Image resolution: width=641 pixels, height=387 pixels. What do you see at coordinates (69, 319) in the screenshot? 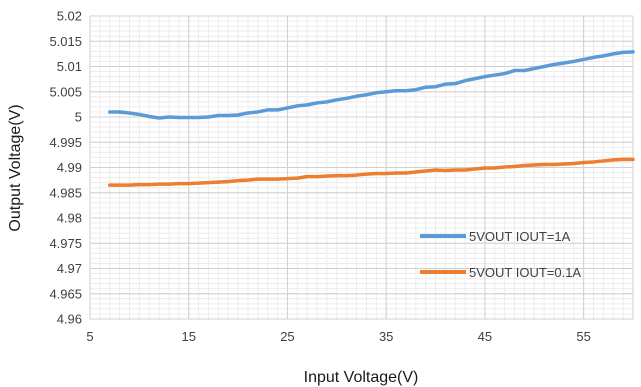
I see `y-tick-label: 4.96` at bounding box center [69, 319].